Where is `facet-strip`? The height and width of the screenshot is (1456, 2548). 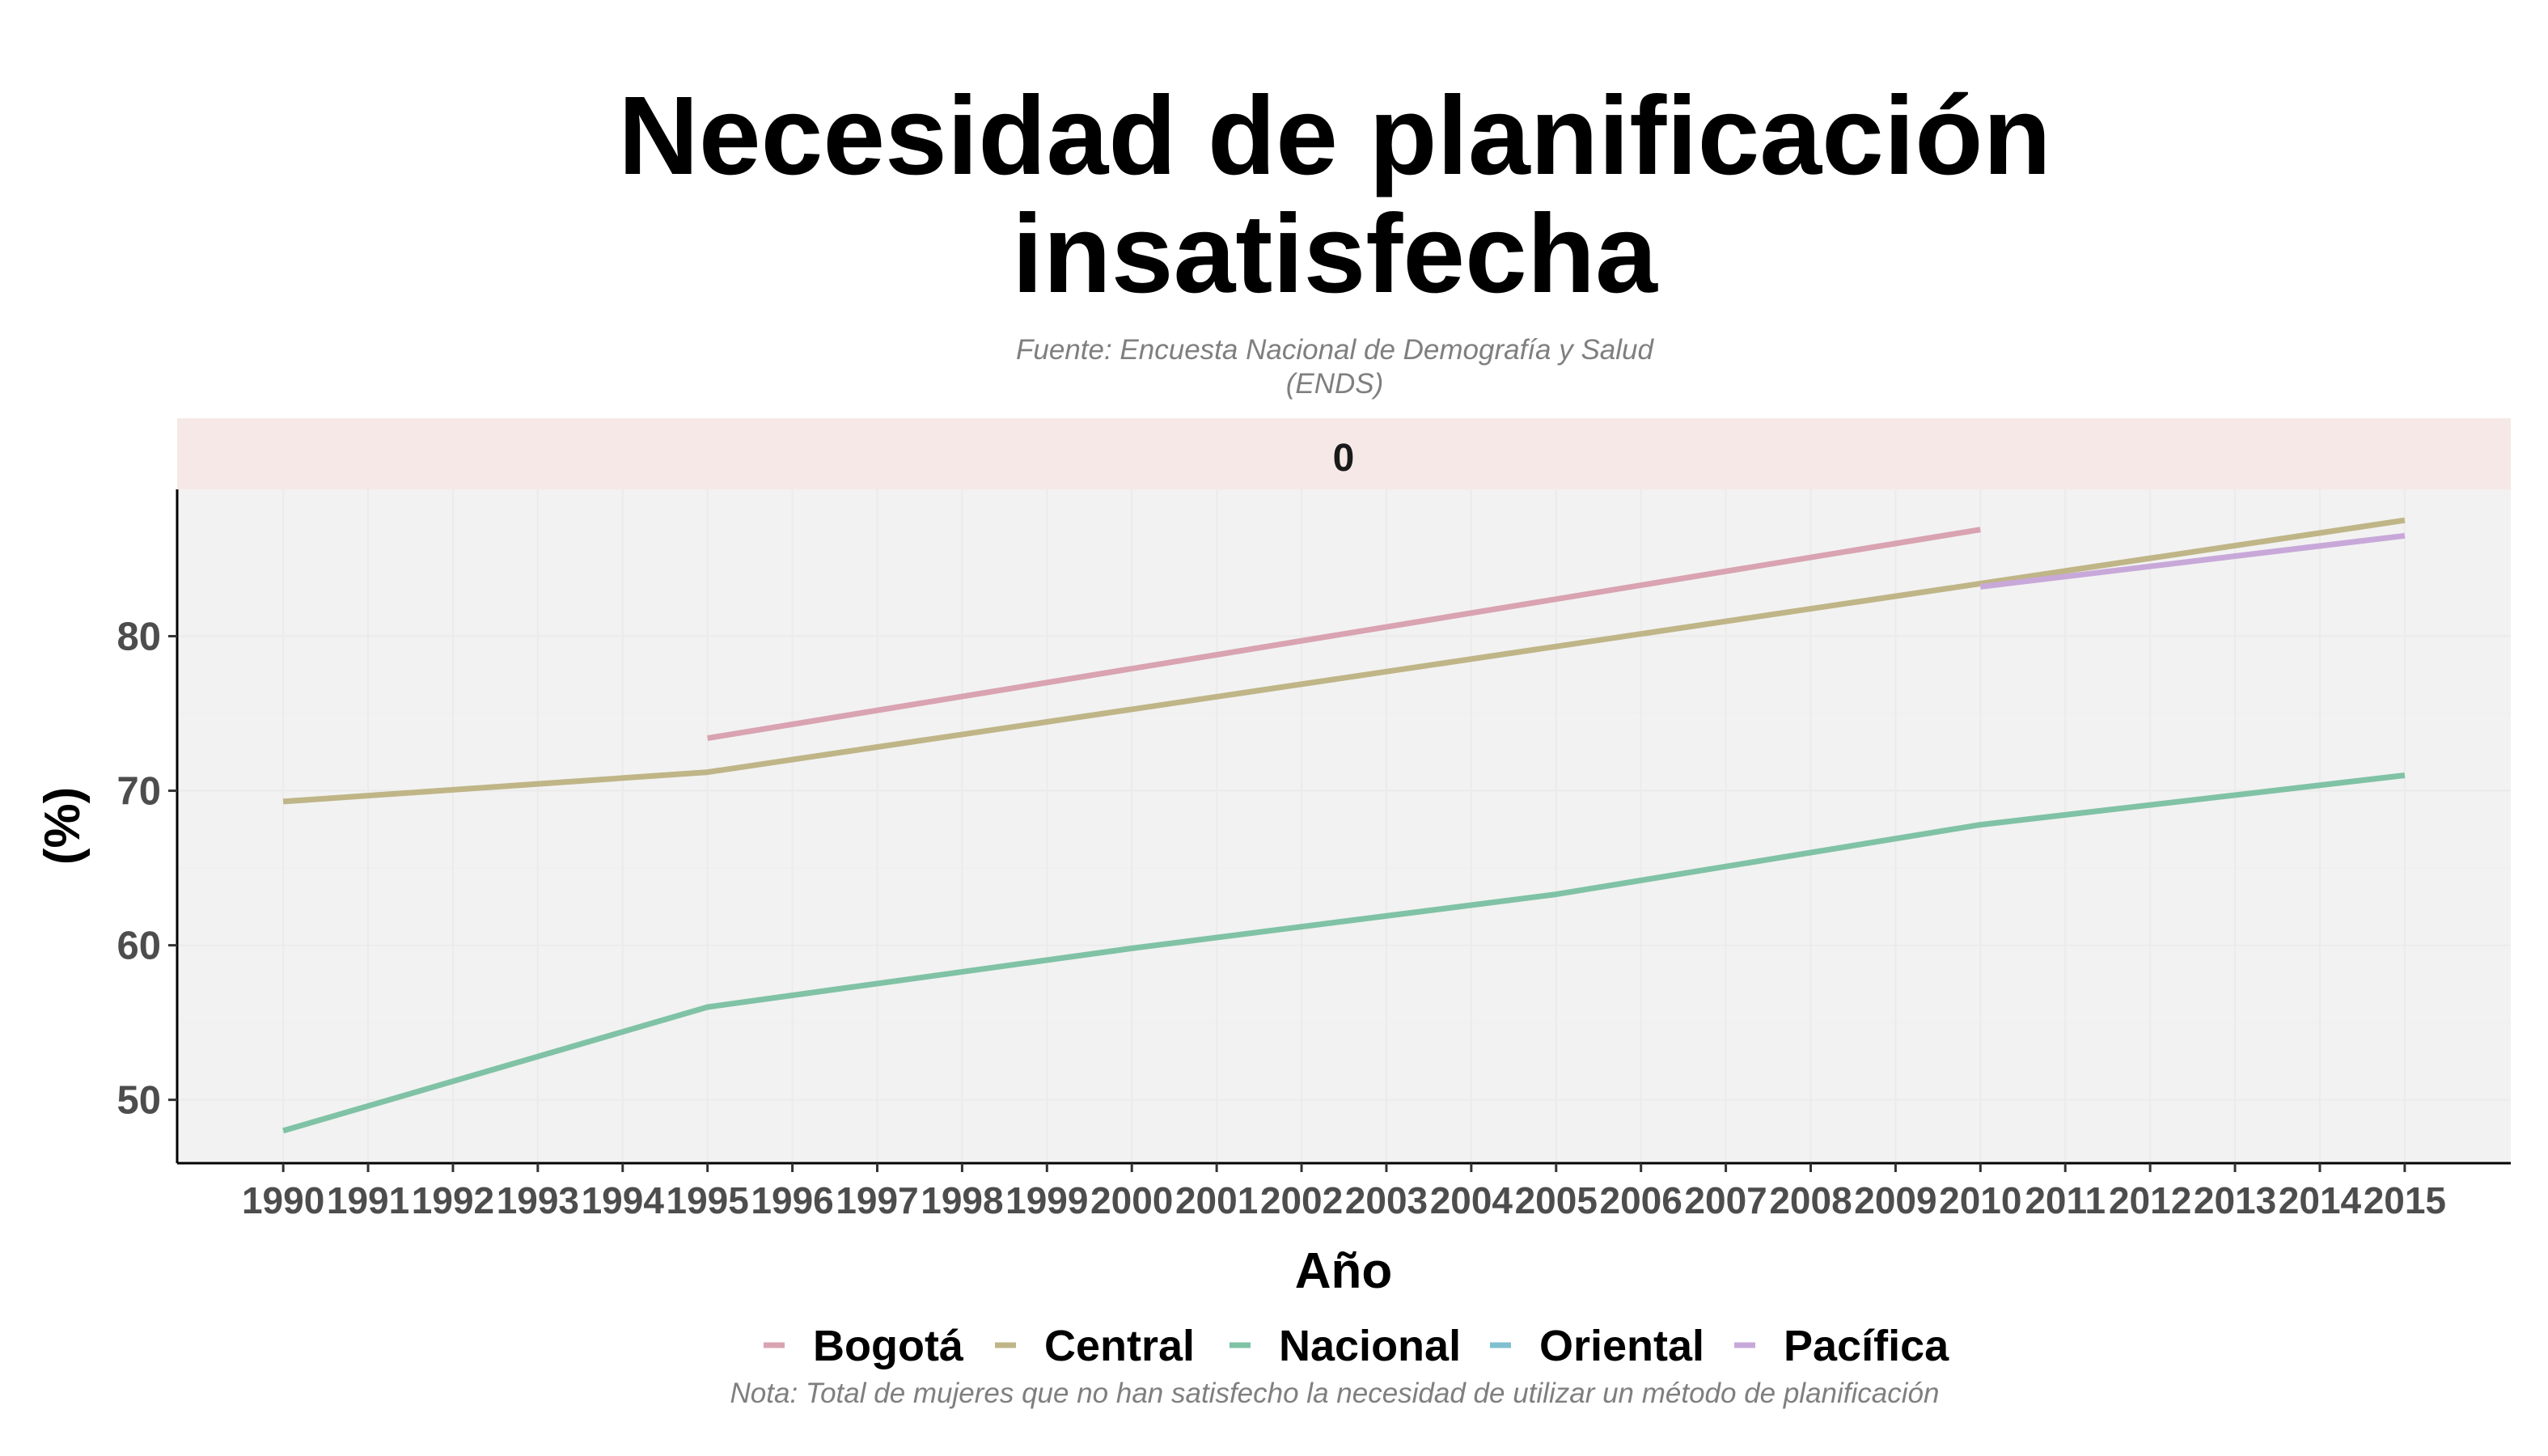
facet-strip is located at coordinates (1344, 453).